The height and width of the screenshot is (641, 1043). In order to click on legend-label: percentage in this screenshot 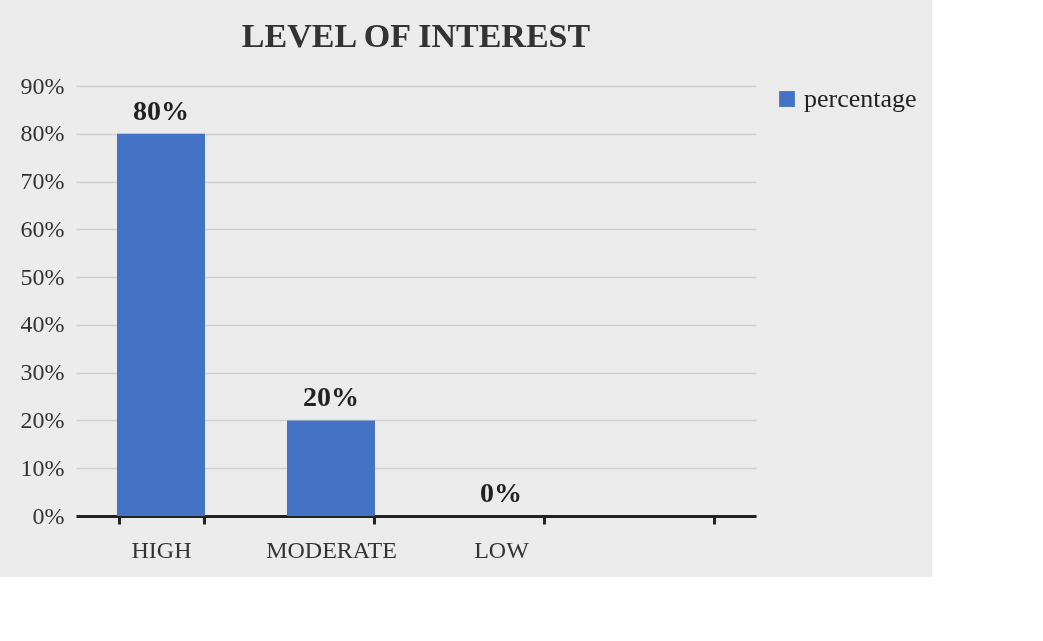, I will do `click(860, 98)`.